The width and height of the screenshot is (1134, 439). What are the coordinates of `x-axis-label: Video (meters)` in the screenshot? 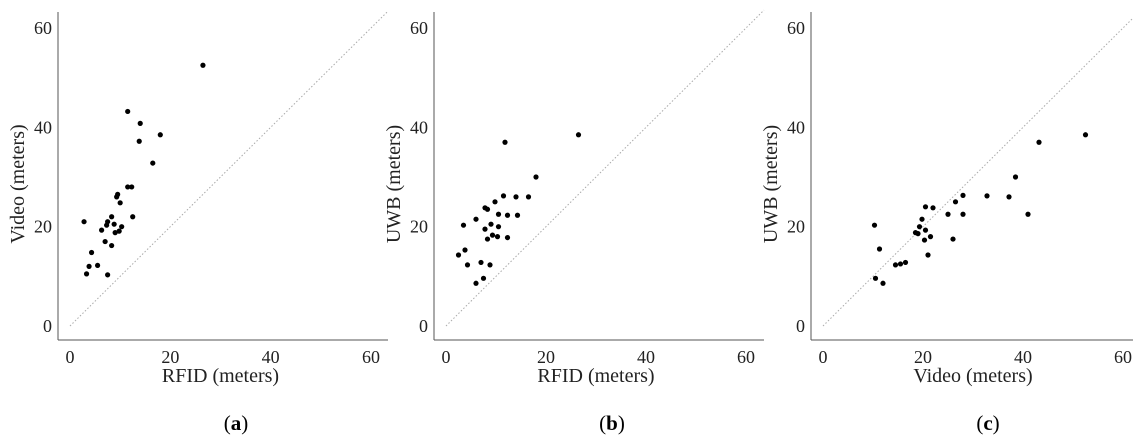 It's located at (972, 376).